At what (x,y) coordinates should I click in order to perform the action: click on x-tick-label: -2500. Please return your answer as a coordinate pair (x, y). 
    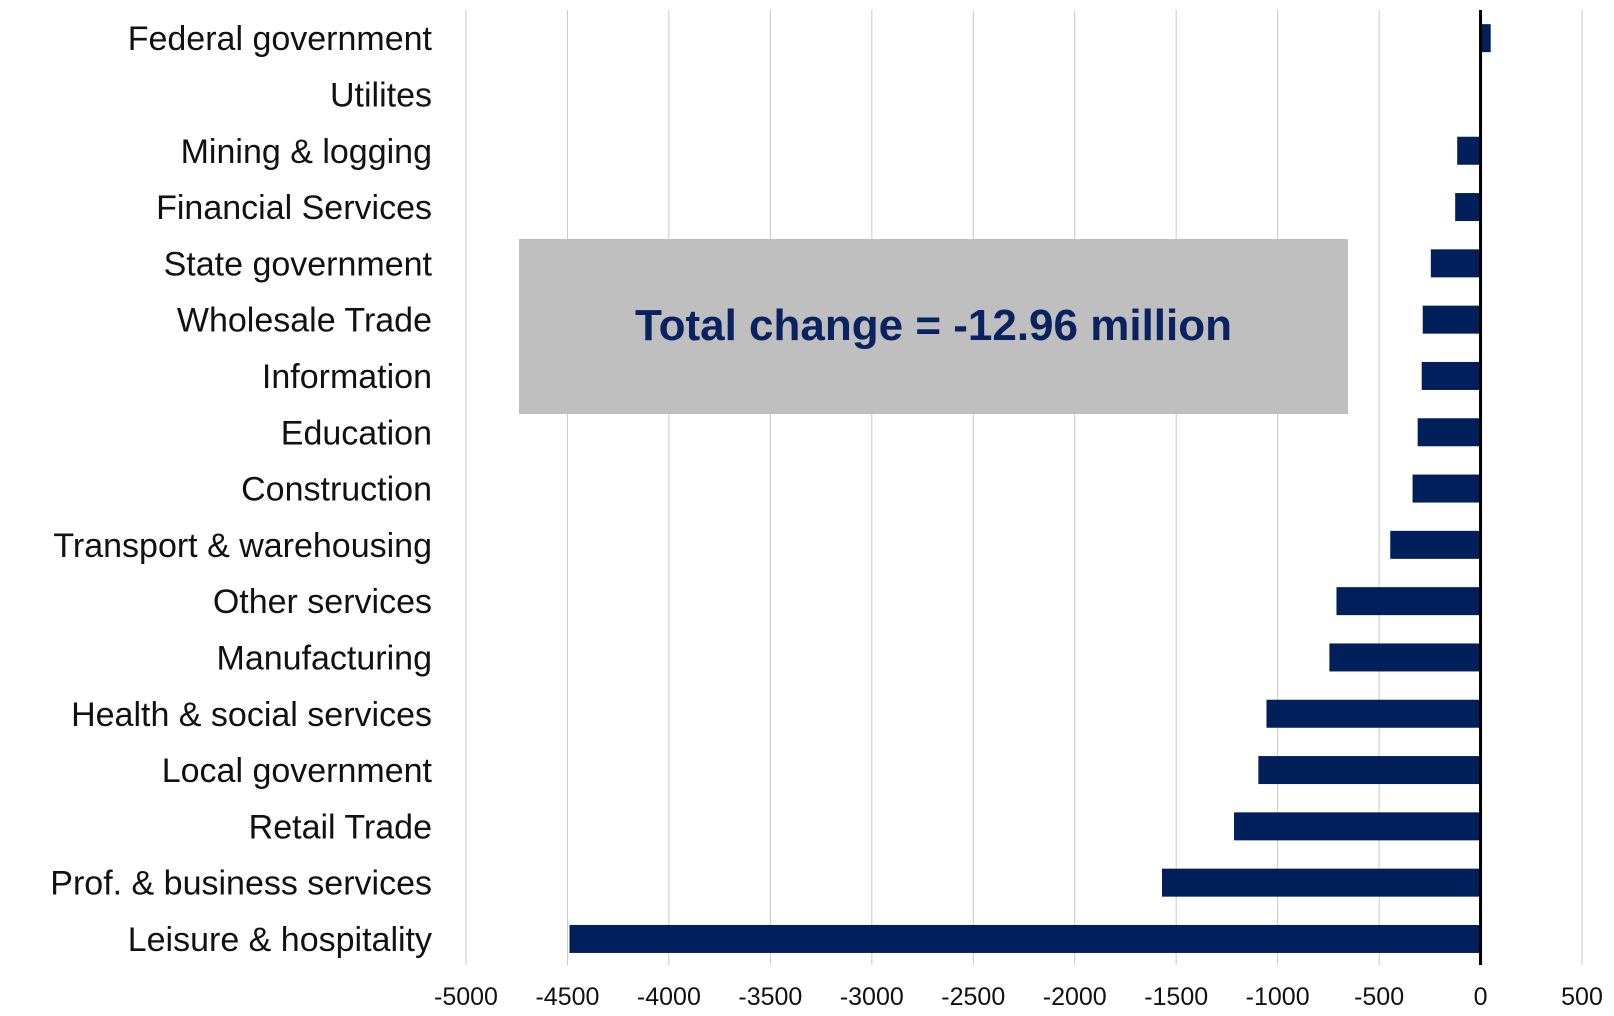
    Looking at the image, I should click on (973, 997).